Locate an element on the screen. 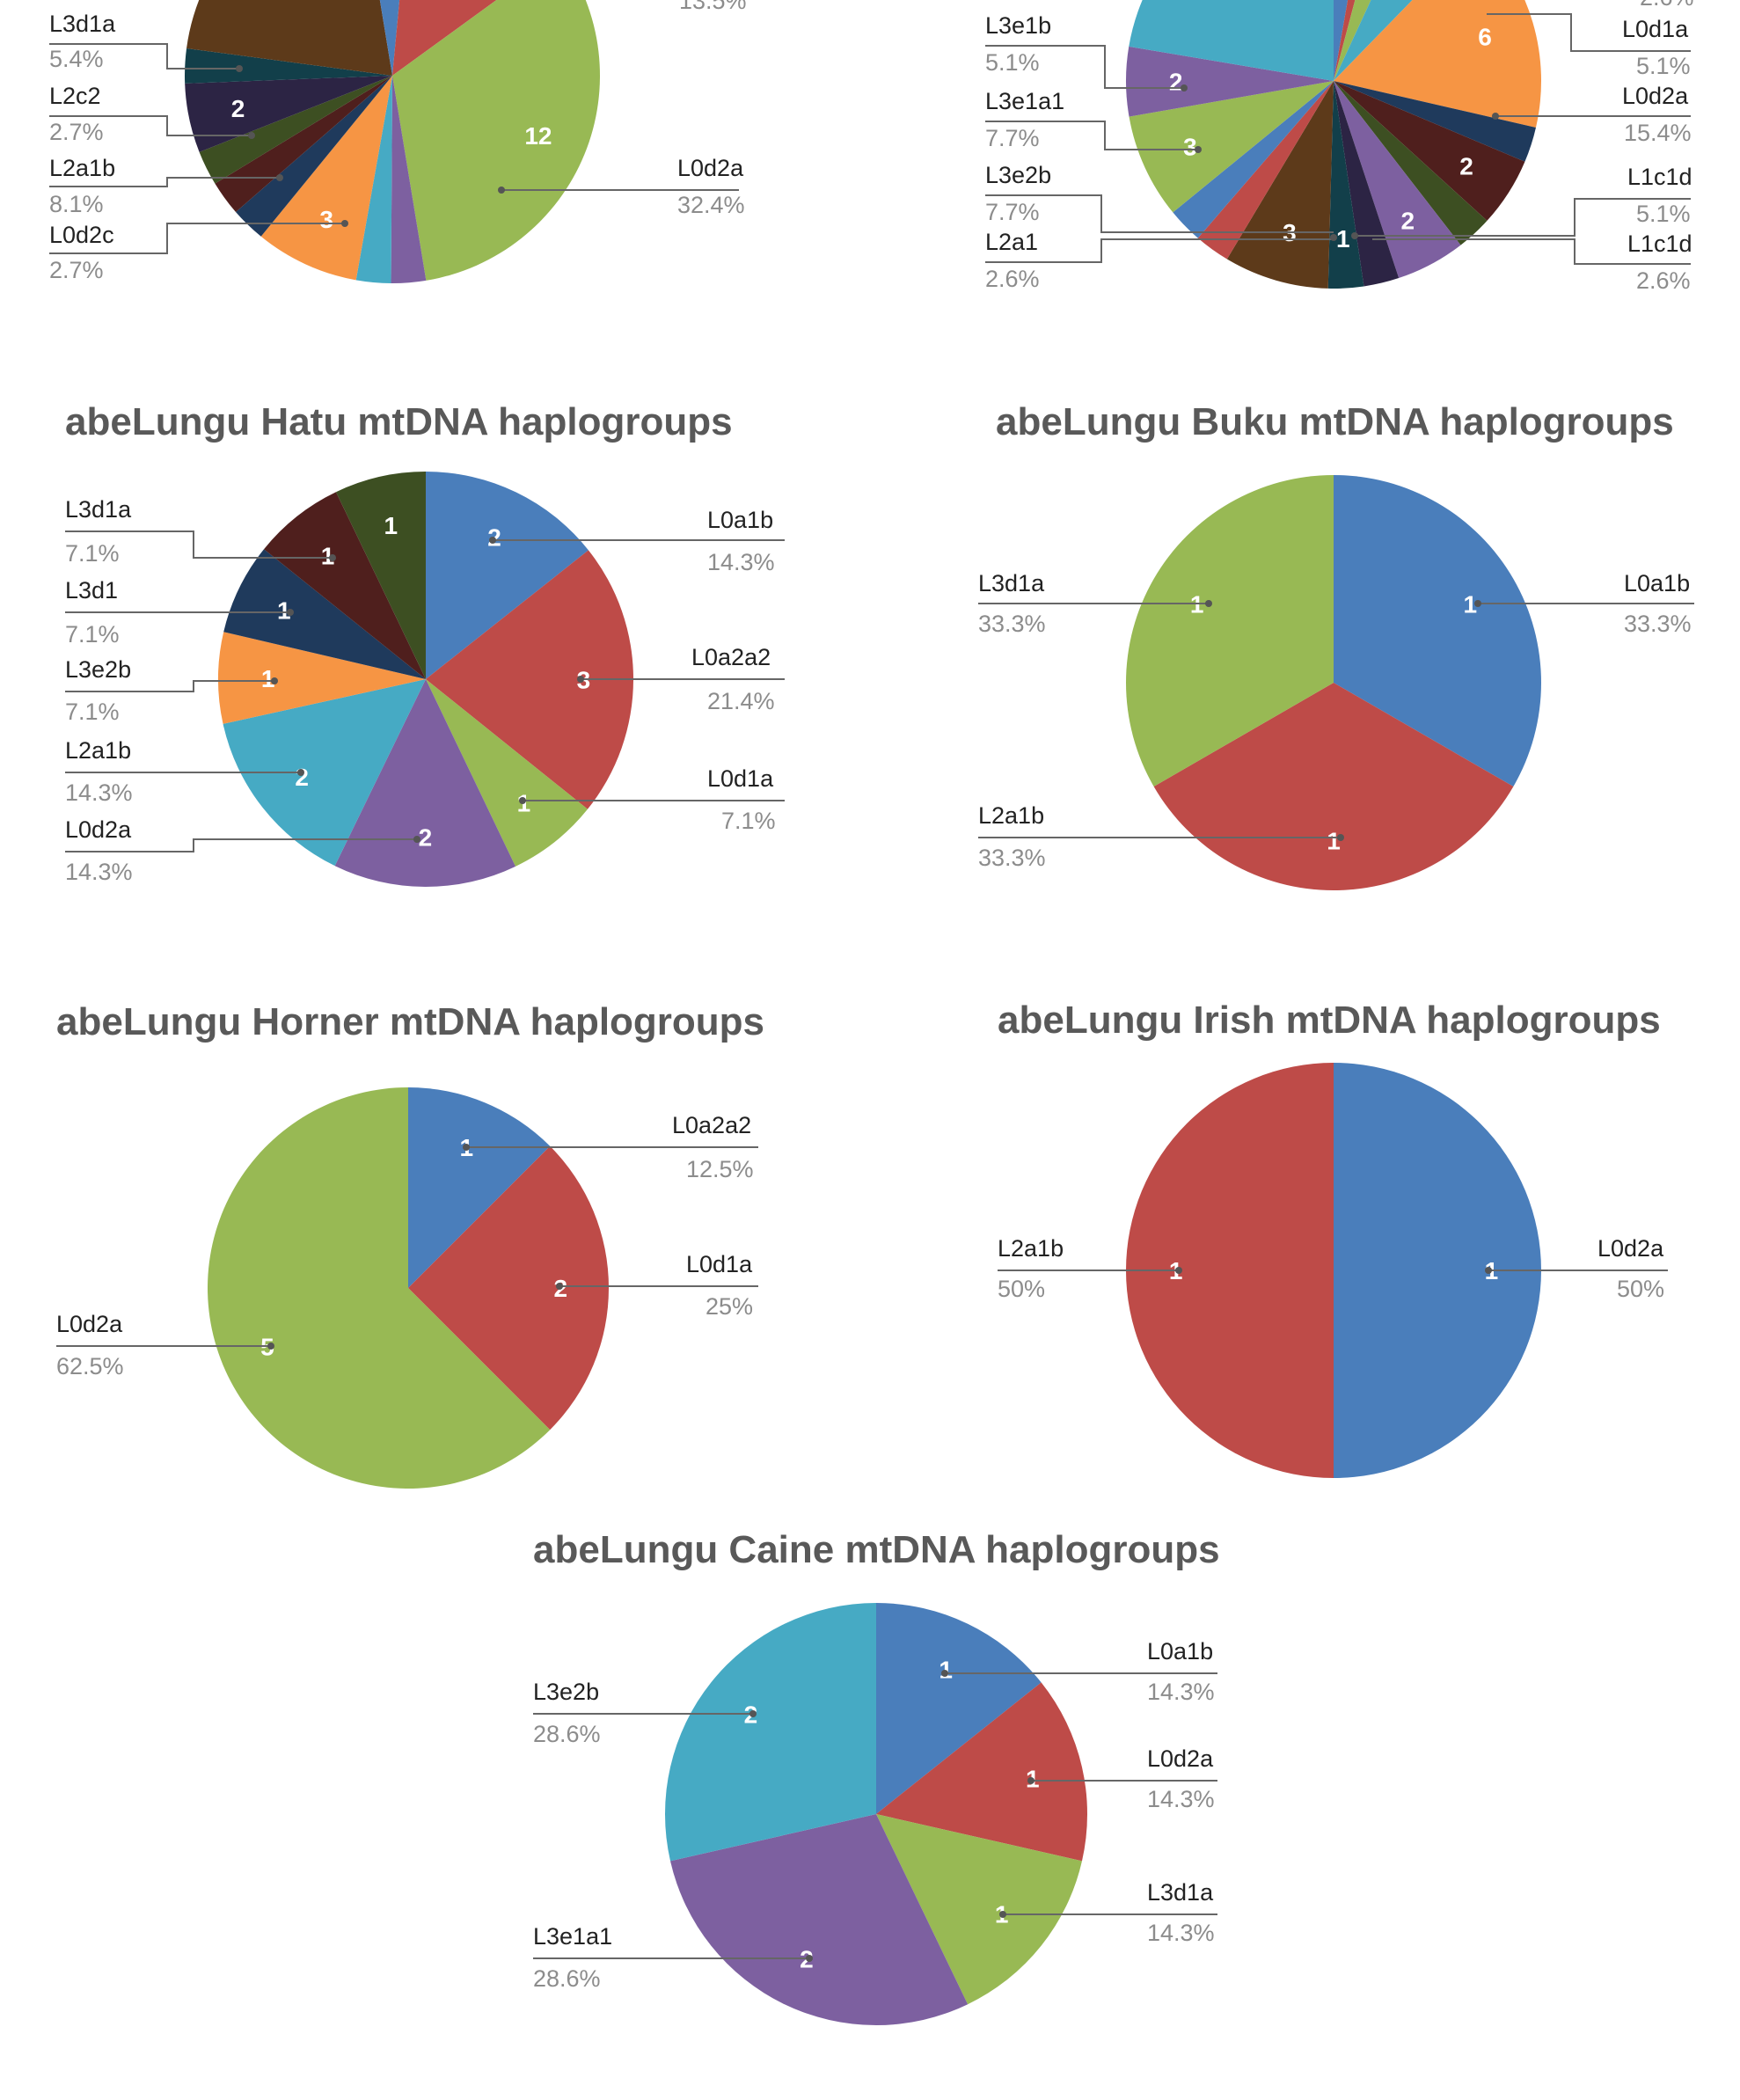 This screenshot has height=2100, width=1740. slice-count-hatu-7: 1 is located at coordinates (328, 556).